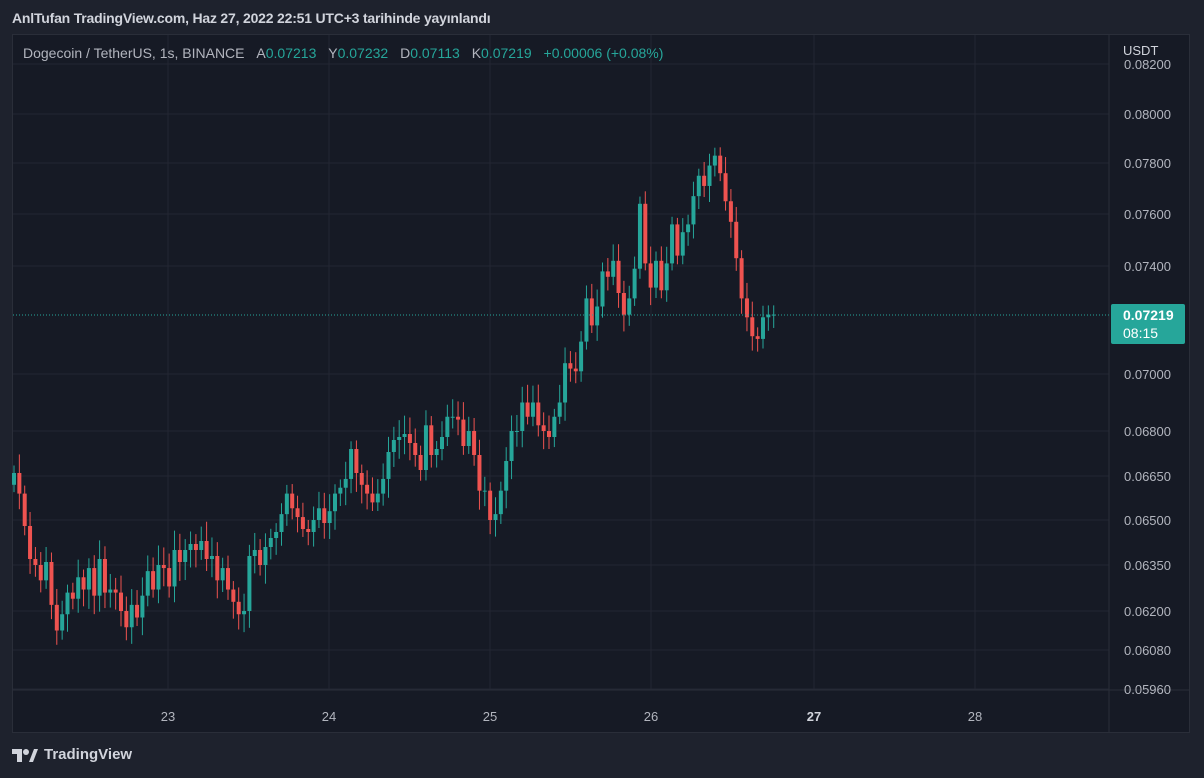 Image resolution: width=1204 pixels, height=778 pixels. Describe the element at coordinates (72, 754) in the screenshot. I see `tradingview-brand: TradingView` at that location.